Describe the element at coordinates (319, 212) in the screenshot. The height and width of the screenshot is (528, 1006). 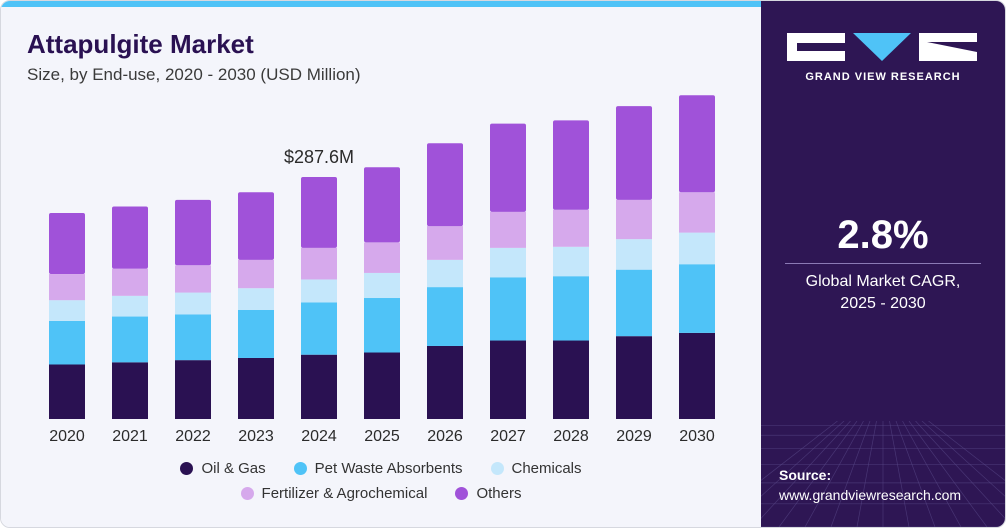
I see `bar-segment-2024-others` at that location.